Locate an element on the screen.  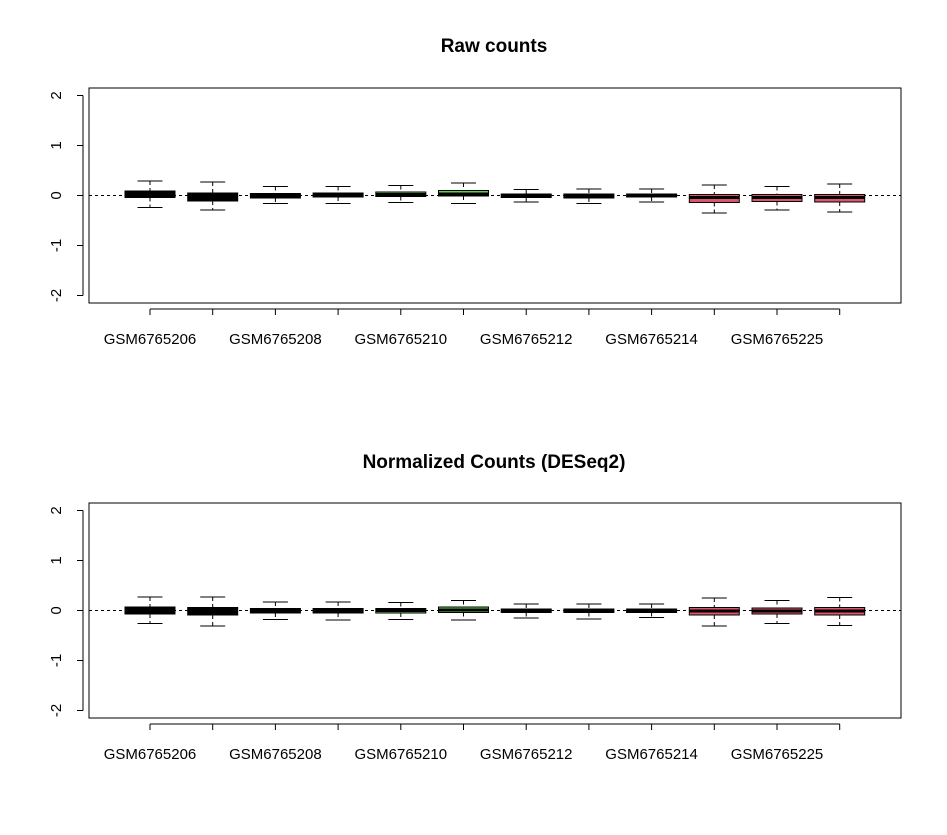
chart-title: Raw counts is located at coordinates (494, 46).